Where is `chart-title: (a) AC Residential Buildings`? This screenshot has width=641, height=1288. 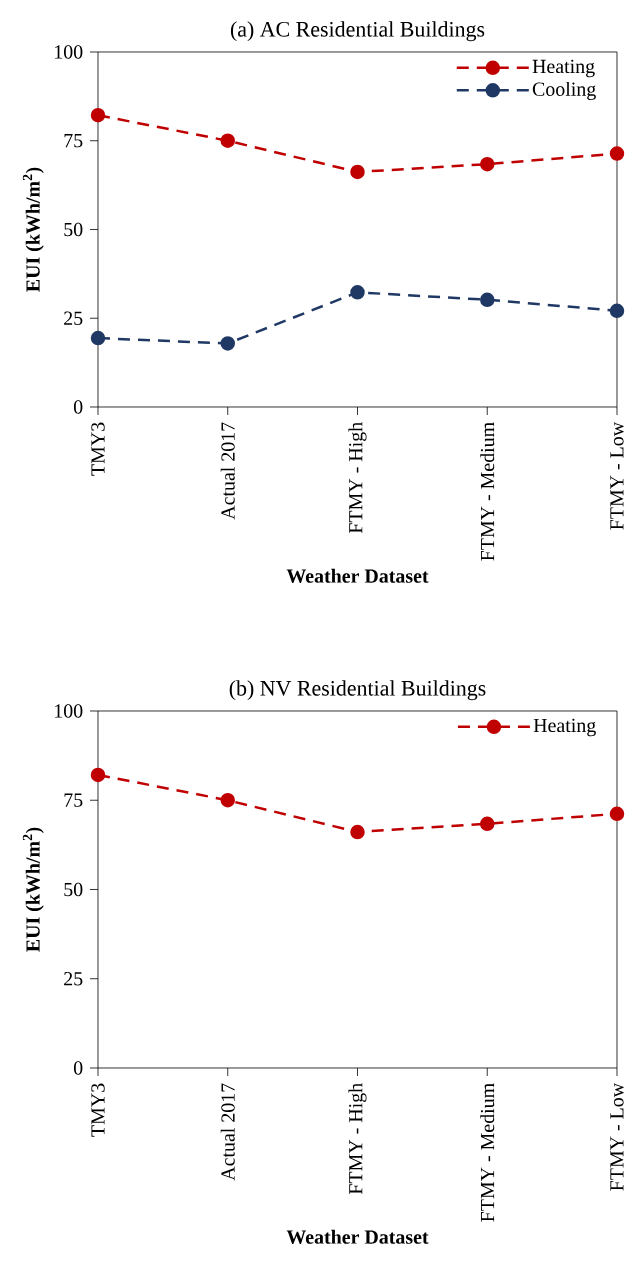 chart-title: (a) AC Residential Buildings is located at coordinates (357, 31).